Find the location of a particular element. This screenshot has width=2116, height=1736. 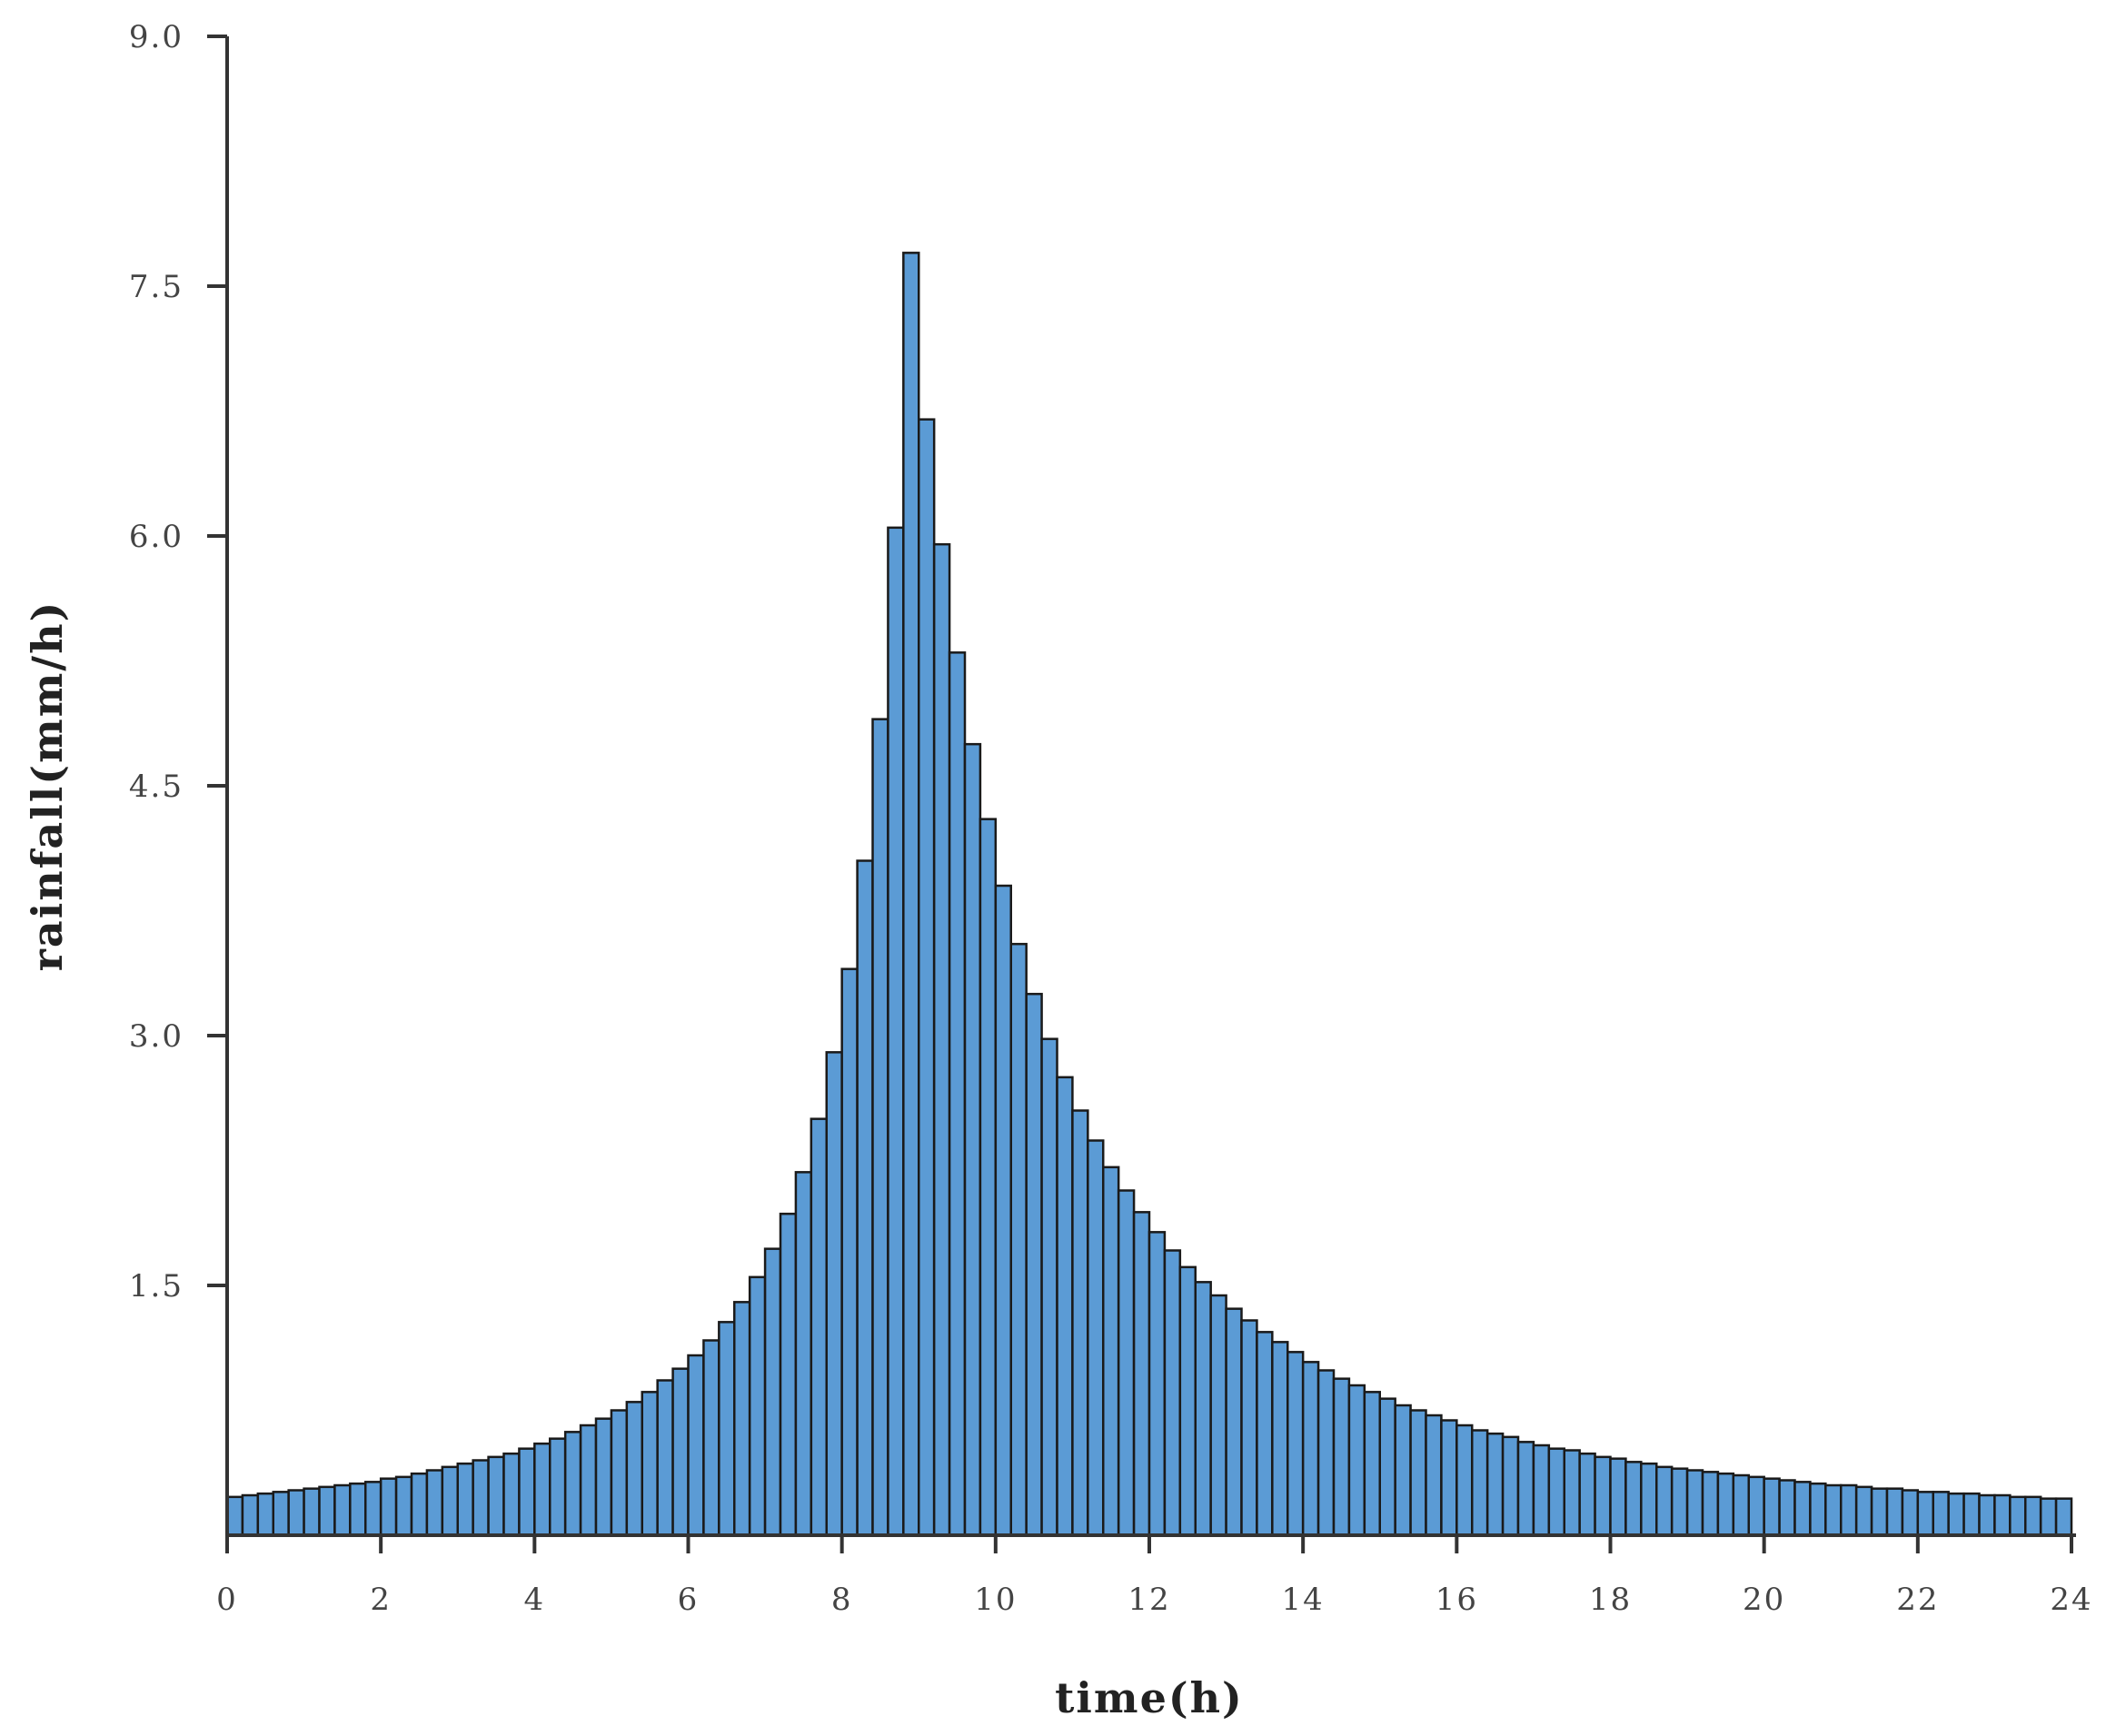

x-tick-label: 0 is located at coordinates (227, 1600).